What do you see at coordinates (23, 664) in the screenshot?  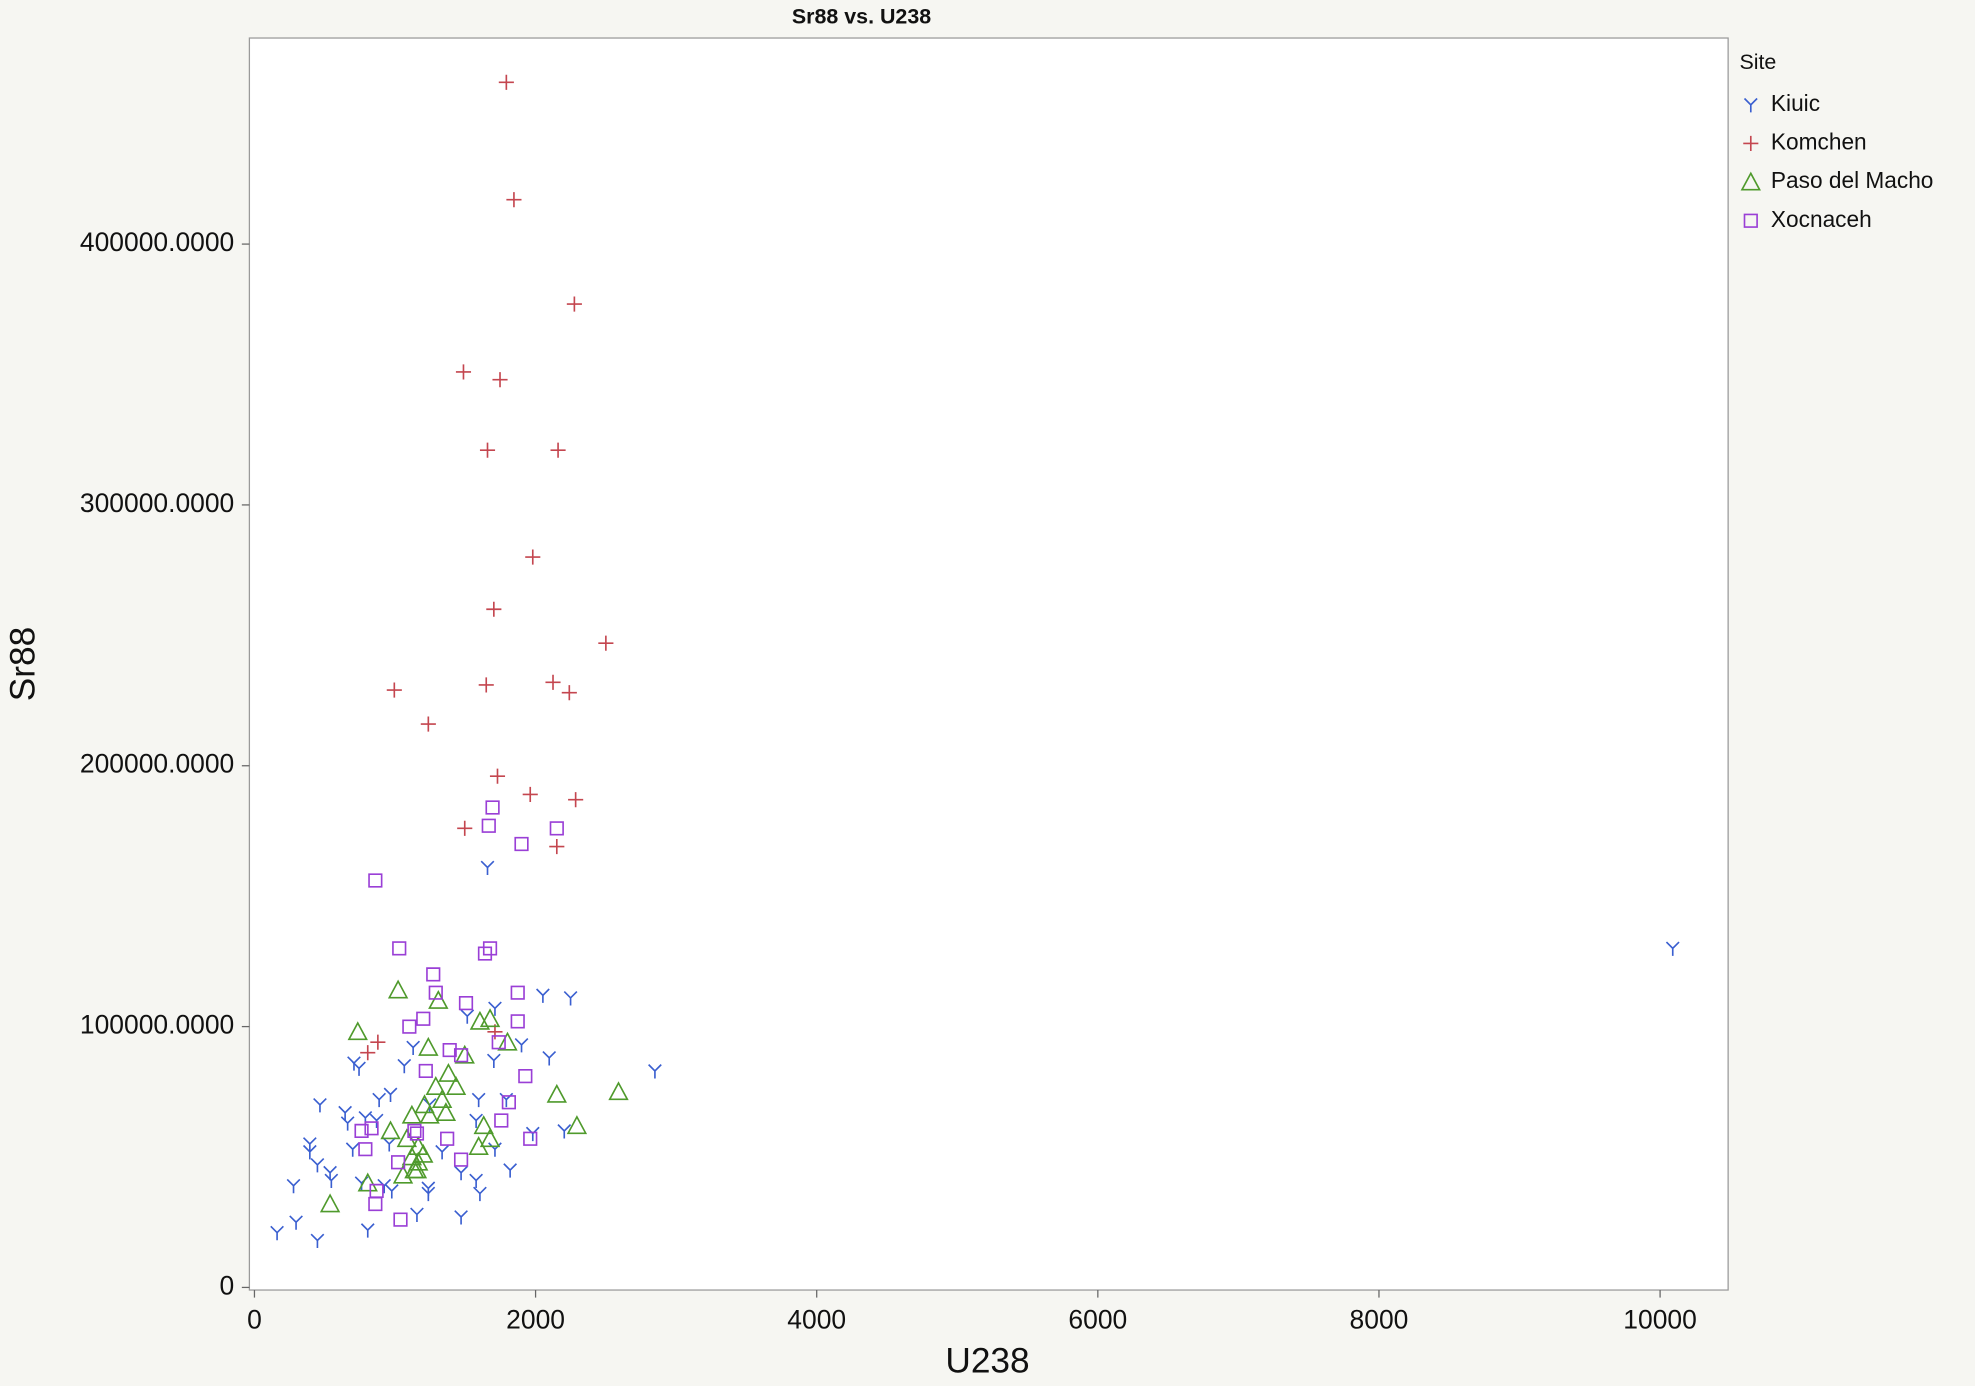 I see `y-axis-label: Sr88` at bounding box center [23, 664].